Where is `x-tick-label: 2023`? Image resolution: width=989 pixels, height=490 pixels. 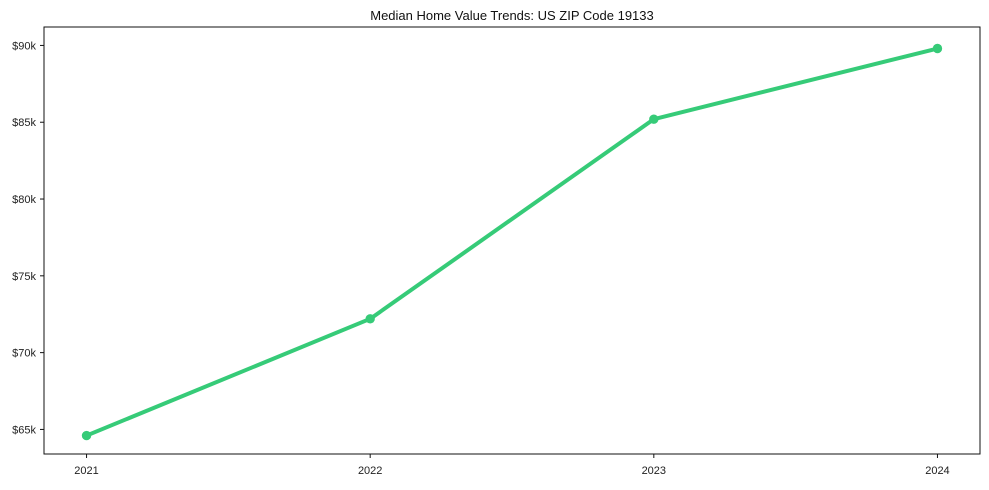 x-tick-label: 2023 is located at coordinates (654, 471).